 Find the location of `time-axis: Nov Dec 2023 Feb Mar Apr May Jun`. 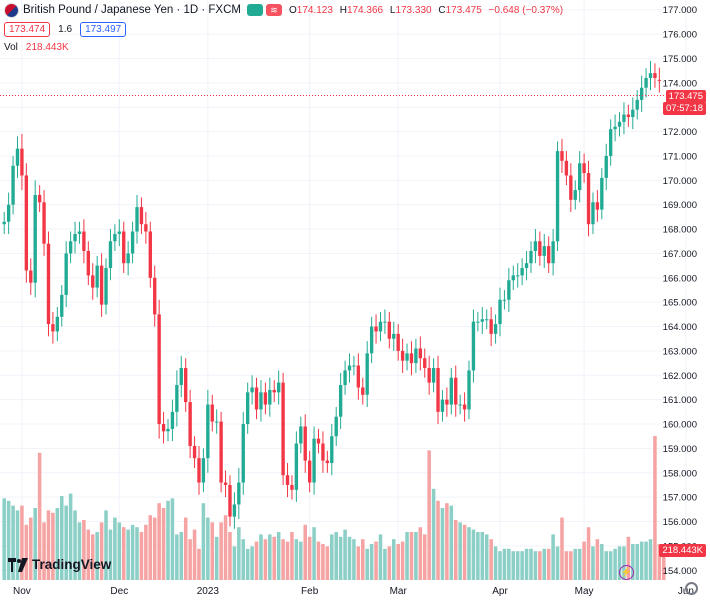

time-axis: Nov Dec 2023 Feb Mar Apr May Jun is located at coordinates (353, 591).